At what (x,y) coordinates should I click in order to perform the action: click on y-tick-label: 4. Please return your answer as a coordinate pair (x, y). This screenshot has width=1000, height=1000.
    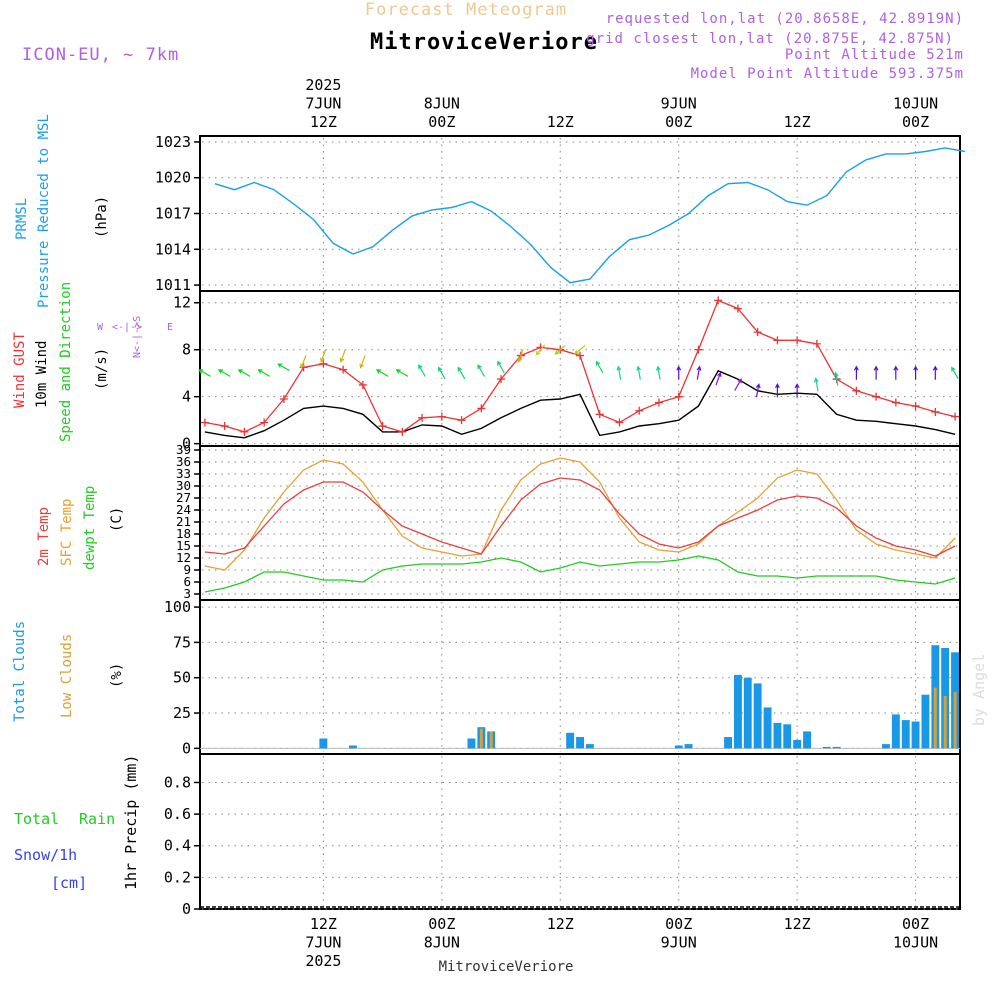
    Looking at the image, I should click on (186, 397).